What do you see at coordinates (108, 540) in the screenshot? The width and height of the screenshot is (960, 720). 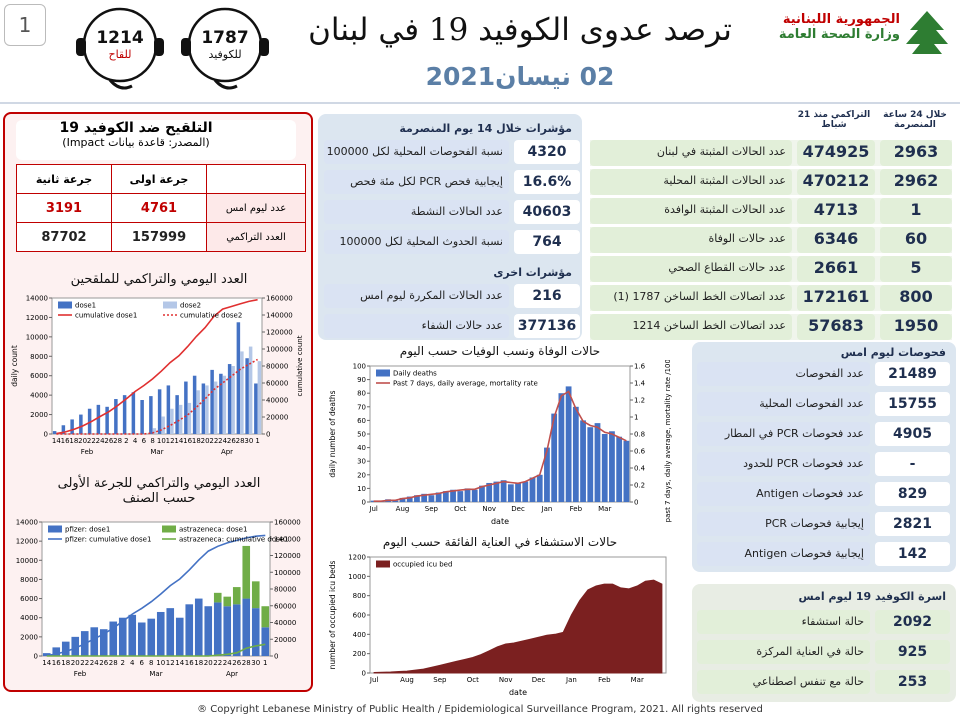 I see `legend-label: pfizer: cumulative dose1` at bounding box center [108, 540].